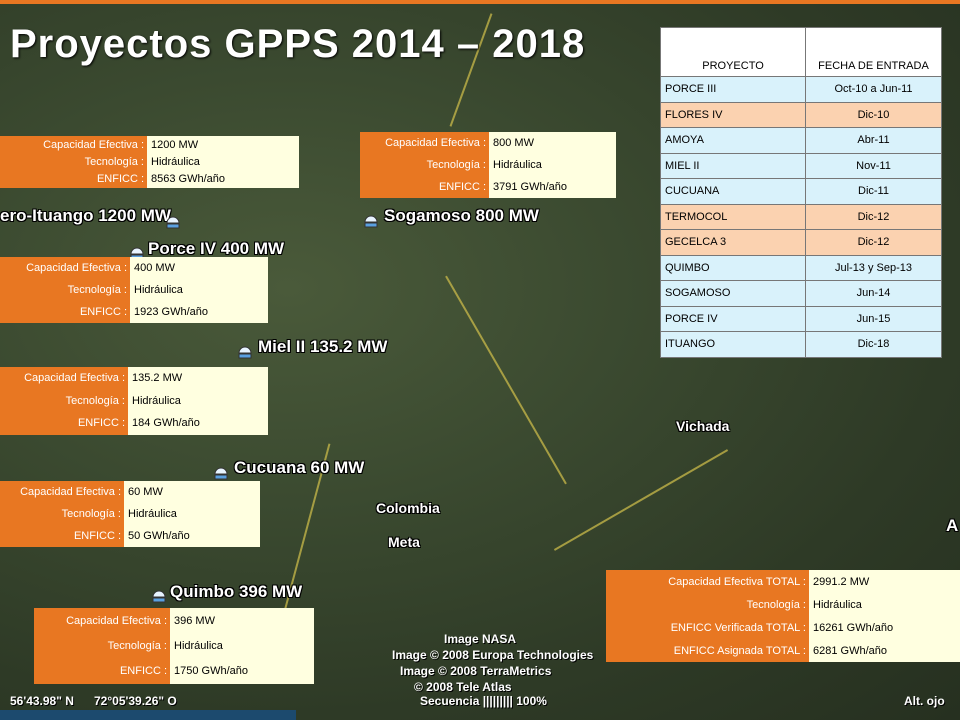 The image size is (960, 720). I want to click on project-name: QUIMBO, so click(733, 267).